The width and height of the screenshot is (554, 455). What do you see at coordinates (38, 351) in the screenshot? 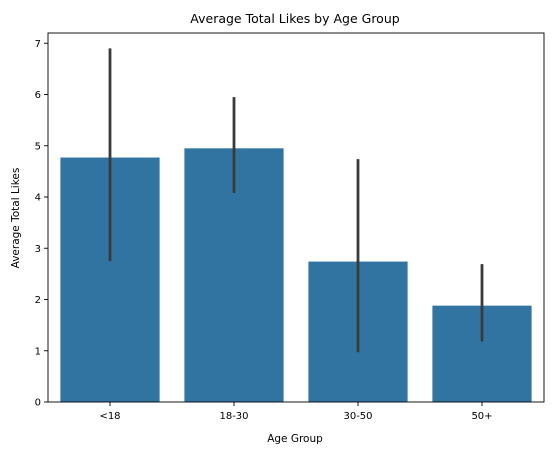
I see `y-tick-label: 1` at bounding box center [38, 351].